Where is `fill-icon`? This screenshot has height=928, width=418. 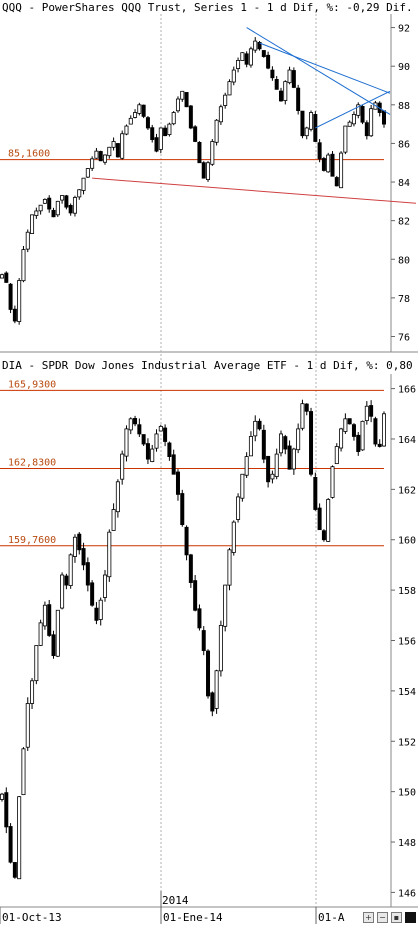 fill-icon is located at coordinates (410, 917).